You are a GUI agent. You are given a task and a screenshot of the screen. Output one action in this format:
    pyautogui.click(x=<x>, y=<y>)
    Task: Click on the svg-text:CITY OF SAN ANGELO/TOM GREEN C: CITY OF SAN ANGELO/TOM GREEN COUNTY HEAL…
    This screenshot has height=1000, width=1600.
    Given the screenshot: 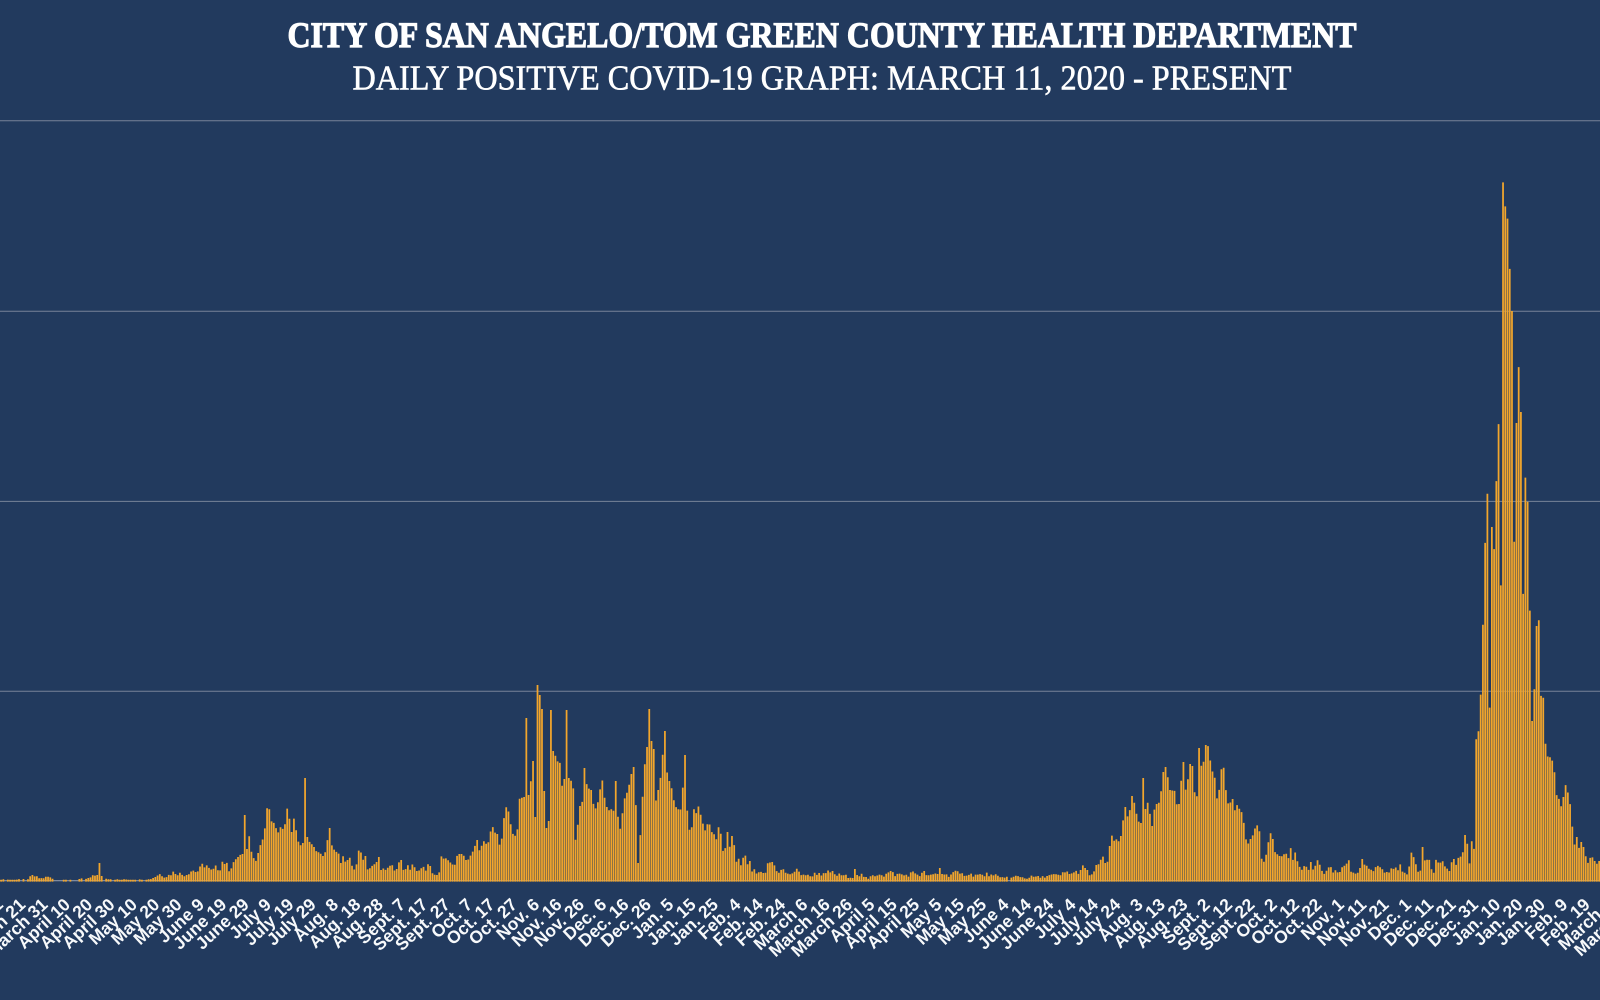 What is the action you would take?
    pyautogui.click(x=822, y=35)
    